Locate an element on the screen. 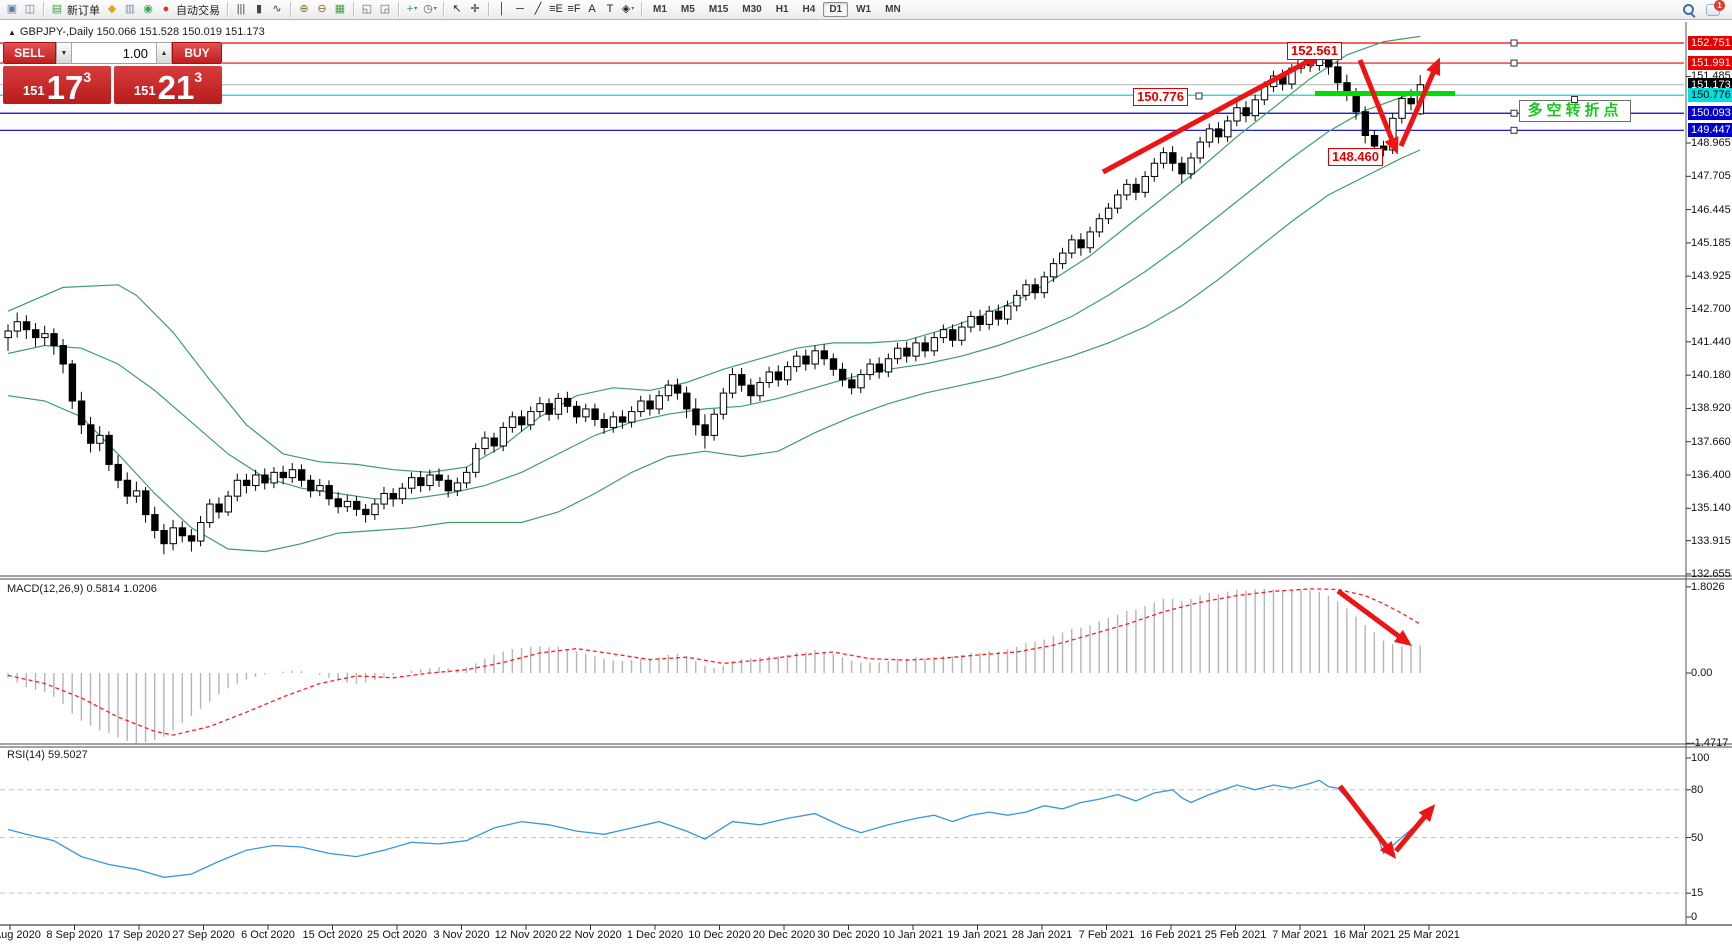 Image resolution: width=1732 pixels, height=944 pixels. macd-axis-tick-label: 1.8026 is located at coordinates (1708, 586).